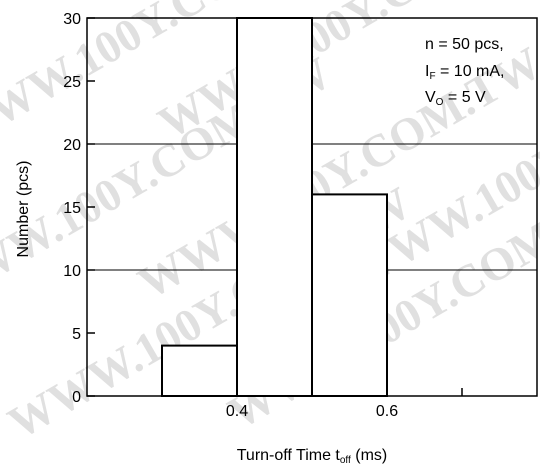 The width and height of the screenshot is (540, 467). Describe the element at coordinates (72, 271) in the screenshot. I see `y-tick-label: 10` at that location.